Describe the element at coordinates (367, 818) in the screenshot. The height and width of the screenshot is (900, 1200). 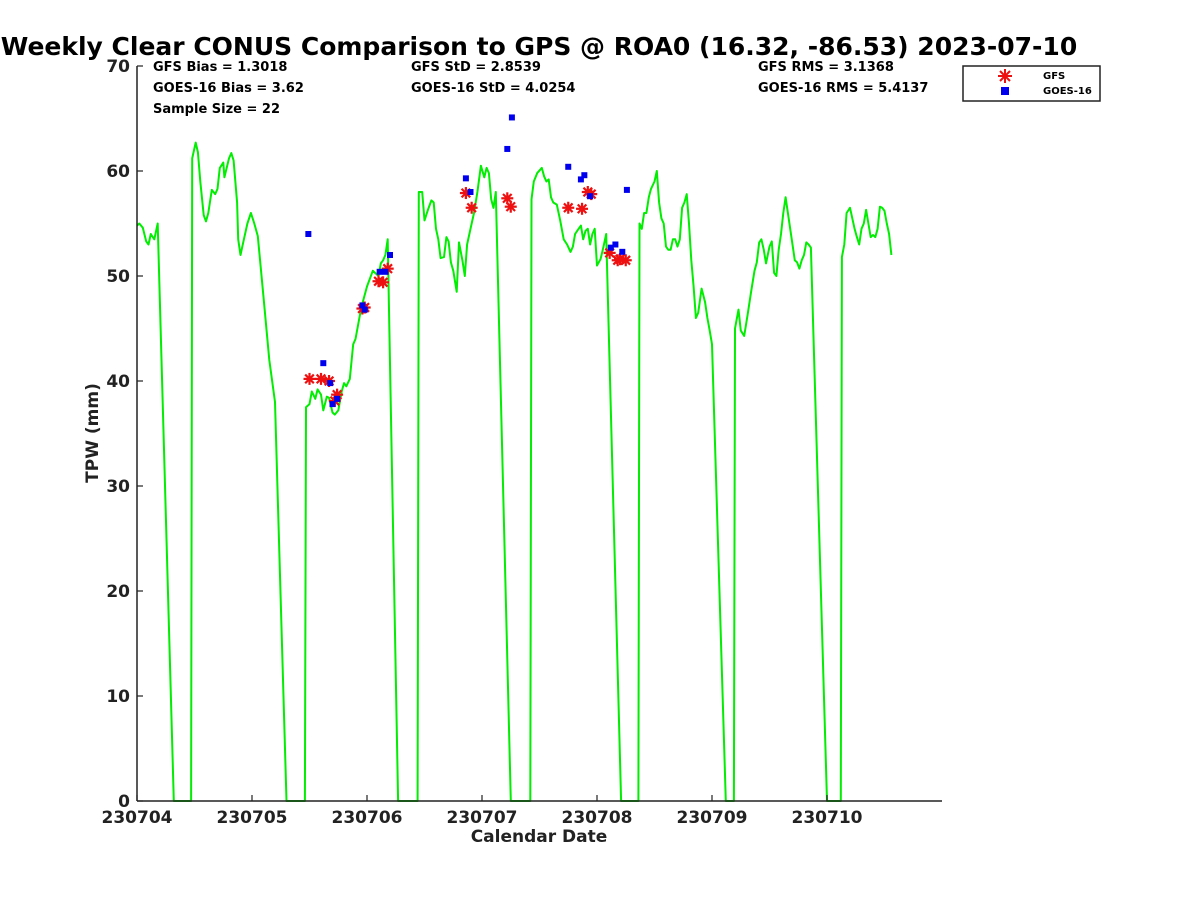
I see `x-tick-label: 230706` at that location.